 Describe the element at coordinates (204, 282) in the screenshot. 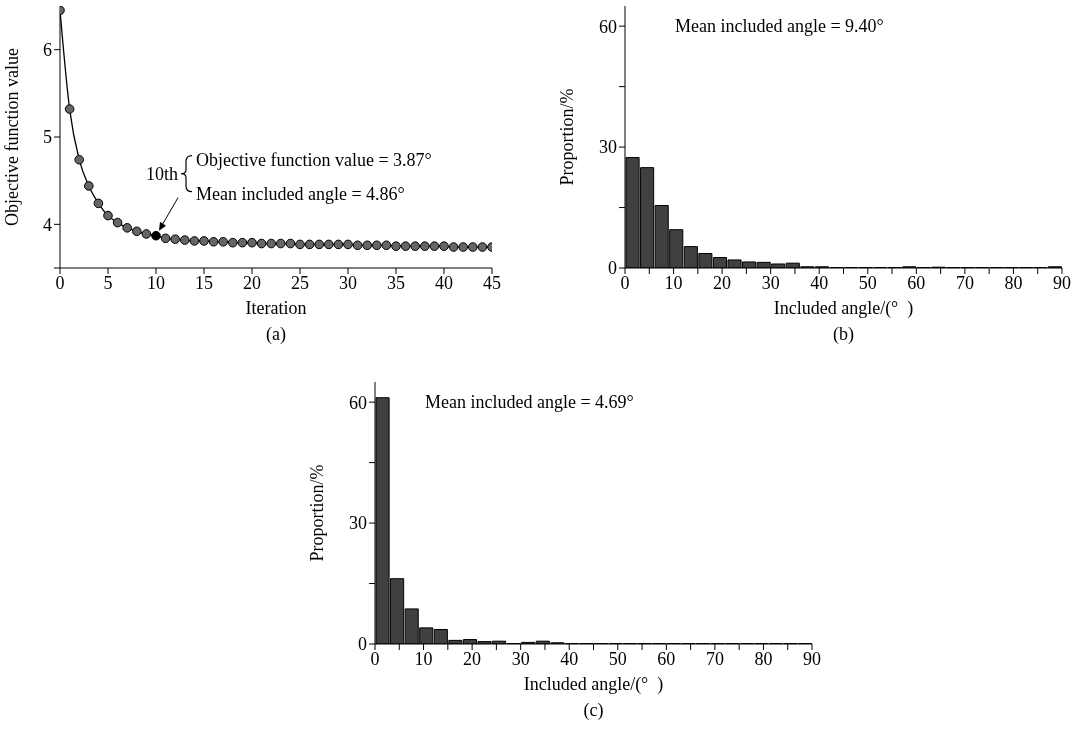

I see `x-tick-label: 15` at that location.